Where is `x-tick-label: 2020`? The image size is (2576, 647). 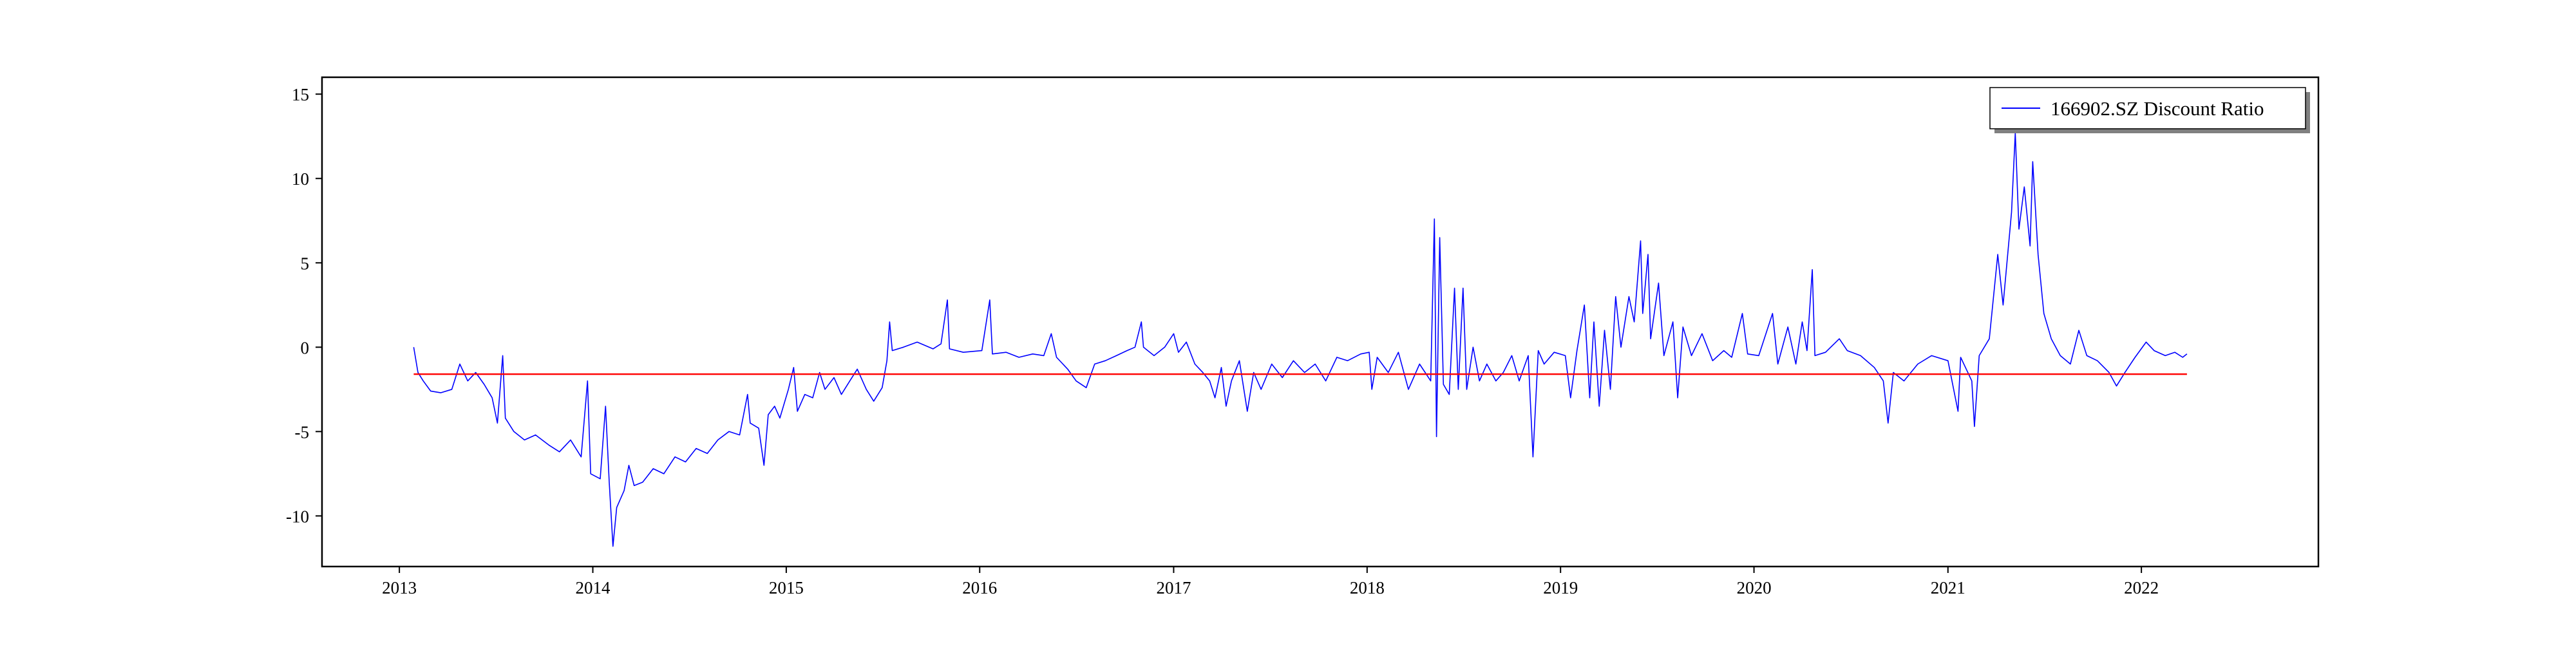
x-tick-label: 2020 is located at coordinates (1754, 587).